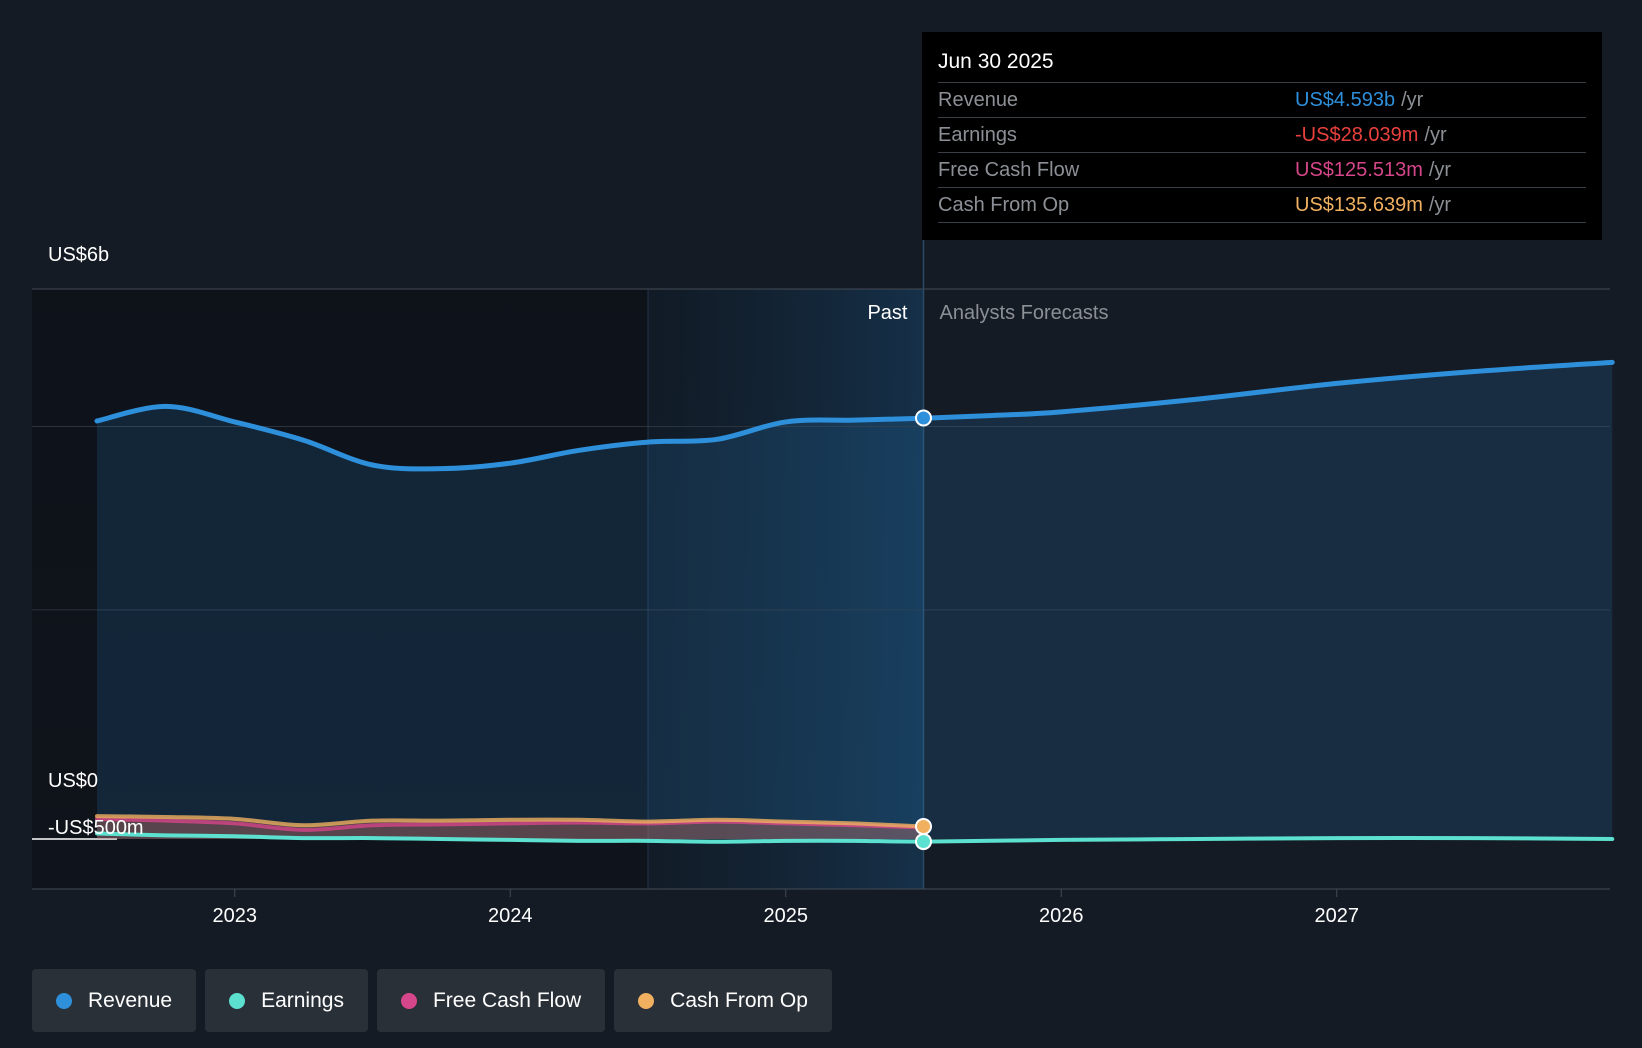  Describe the element at coordinates (1262, 205) in the screenshot. I see `tooltip-row-cash-from-op: Cash From Op US$135.639m /yr` at that location.